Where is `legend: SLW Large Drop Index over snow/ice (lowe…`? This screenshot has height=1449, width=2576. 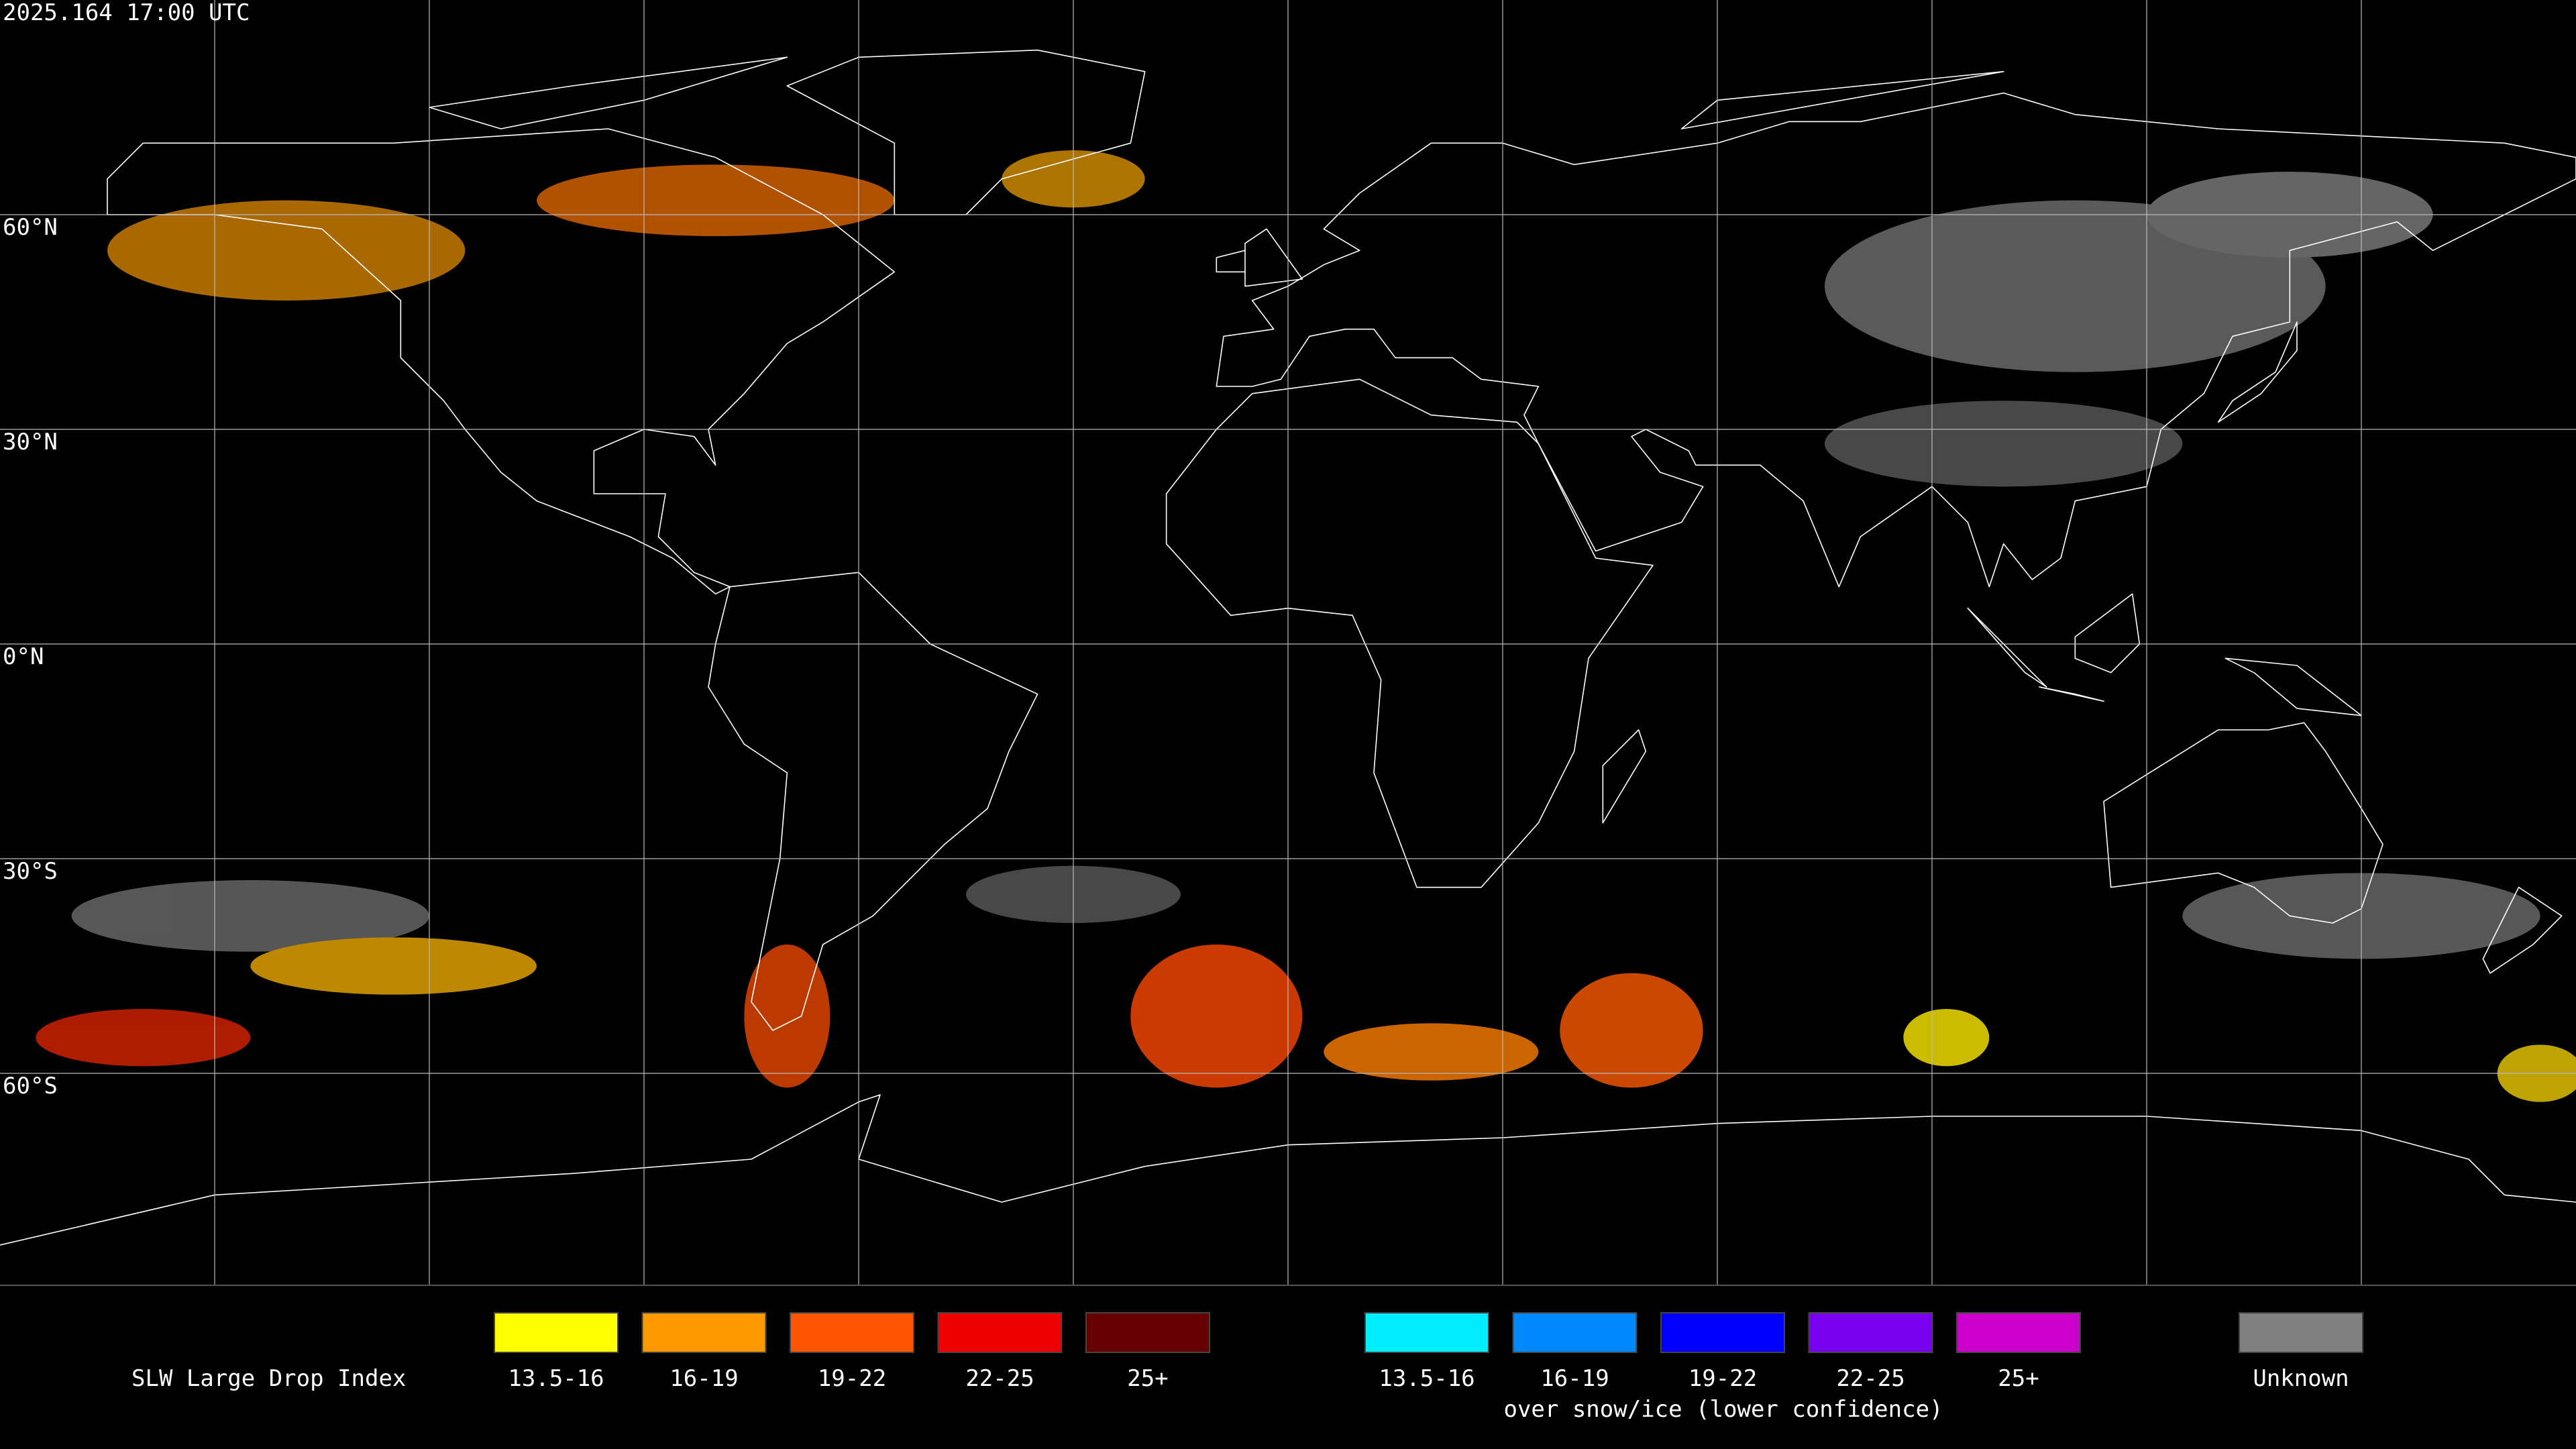
legend: SLW Large Drop Index over snow/ice (lowe… is located at coordinates (1247, 1367).